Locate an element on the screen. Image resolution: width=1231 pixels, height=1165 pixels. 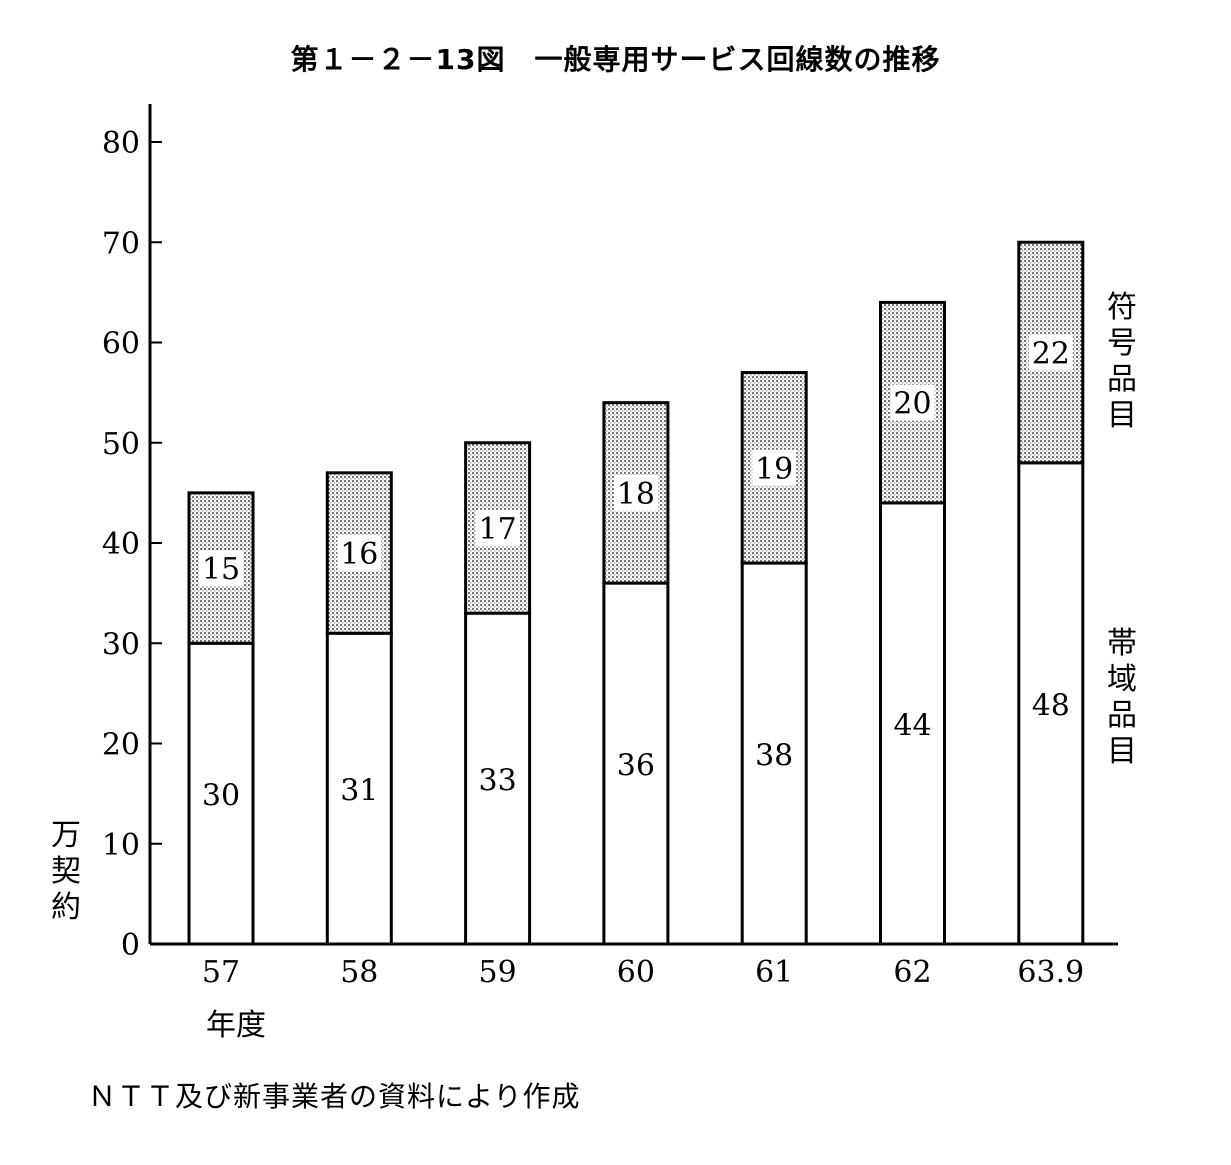
data-label-code-60: 18 is located at coordinates (636, 494).